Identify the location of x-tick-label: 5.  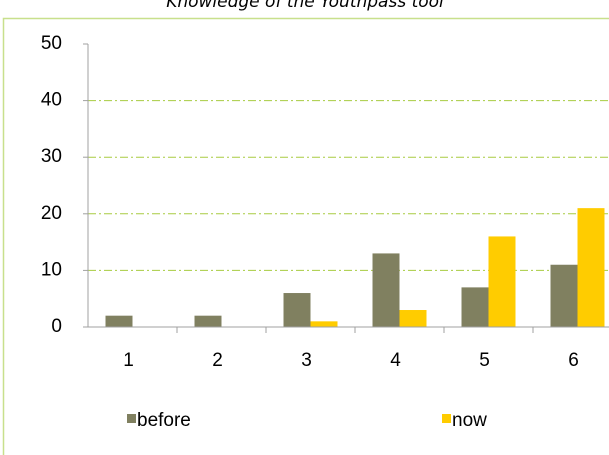
(484, 360).